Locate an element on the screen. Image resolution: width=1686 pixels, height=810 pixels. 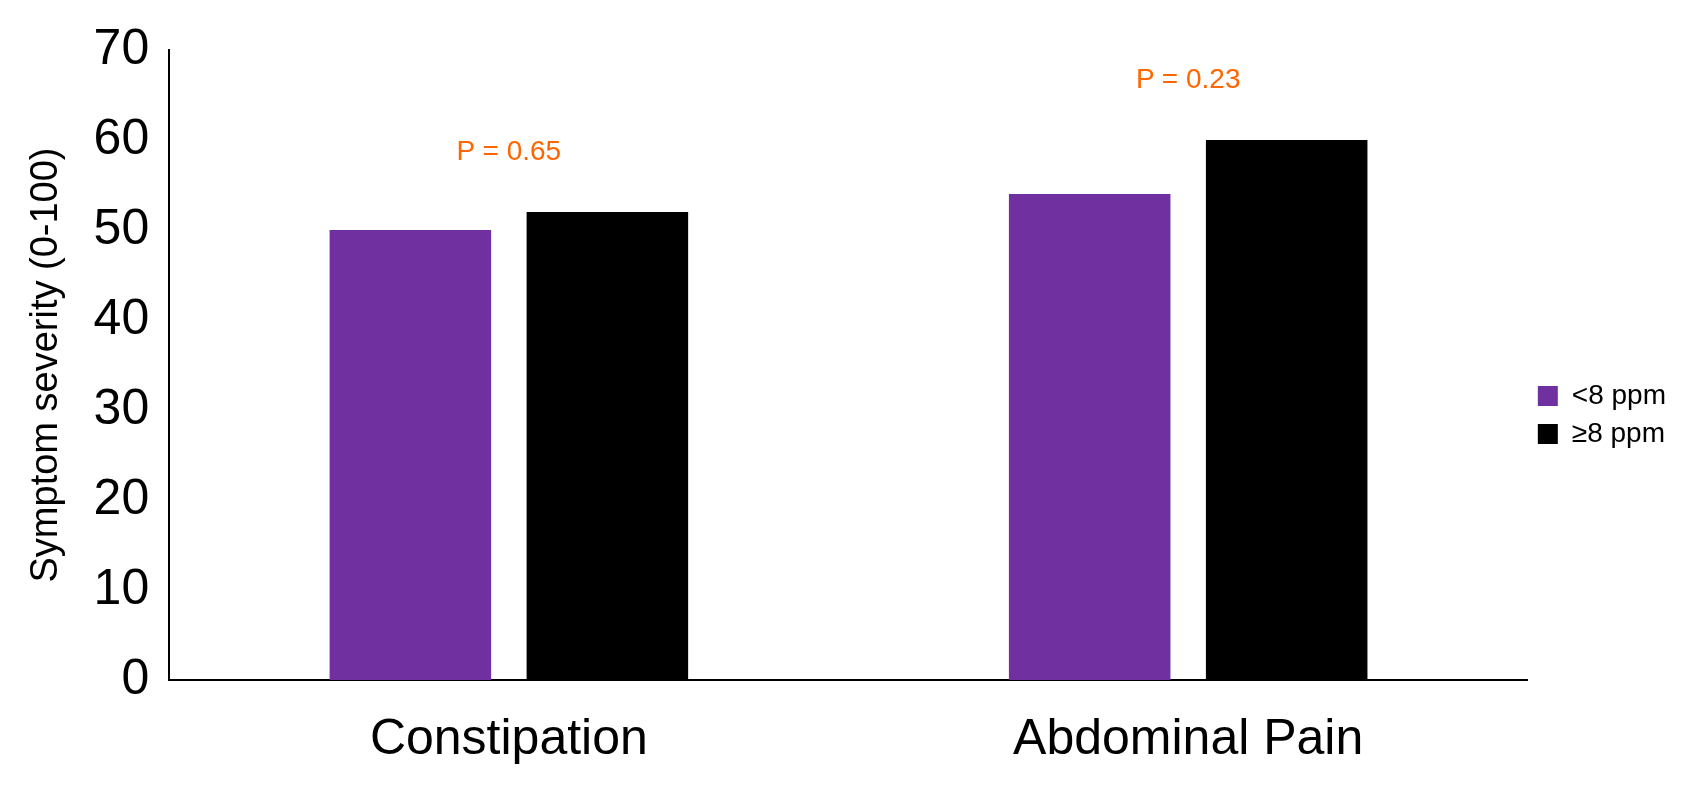
y-tick-label: 30 is located at coordinates (121, 406).